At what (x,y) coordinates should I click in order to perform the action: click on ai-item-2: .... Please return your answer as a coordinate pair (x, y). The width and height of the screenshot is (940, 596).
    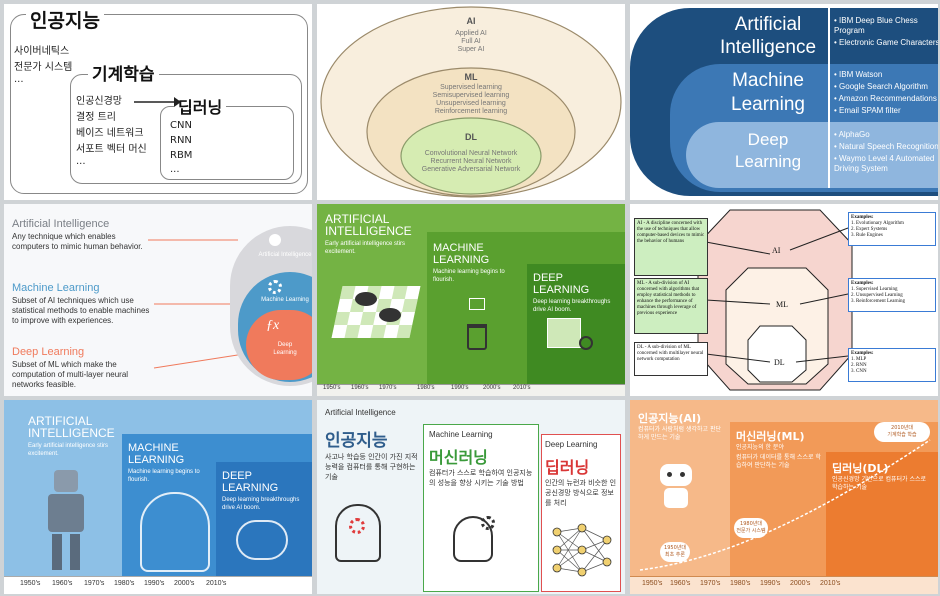
    Looking at the image, I should click on (19, 79).